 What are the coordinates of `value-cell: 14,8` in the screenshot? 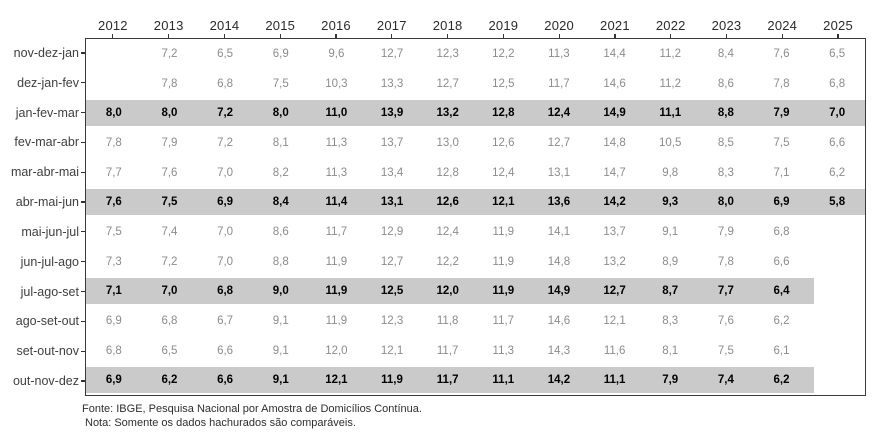 It's located at (559, 261).